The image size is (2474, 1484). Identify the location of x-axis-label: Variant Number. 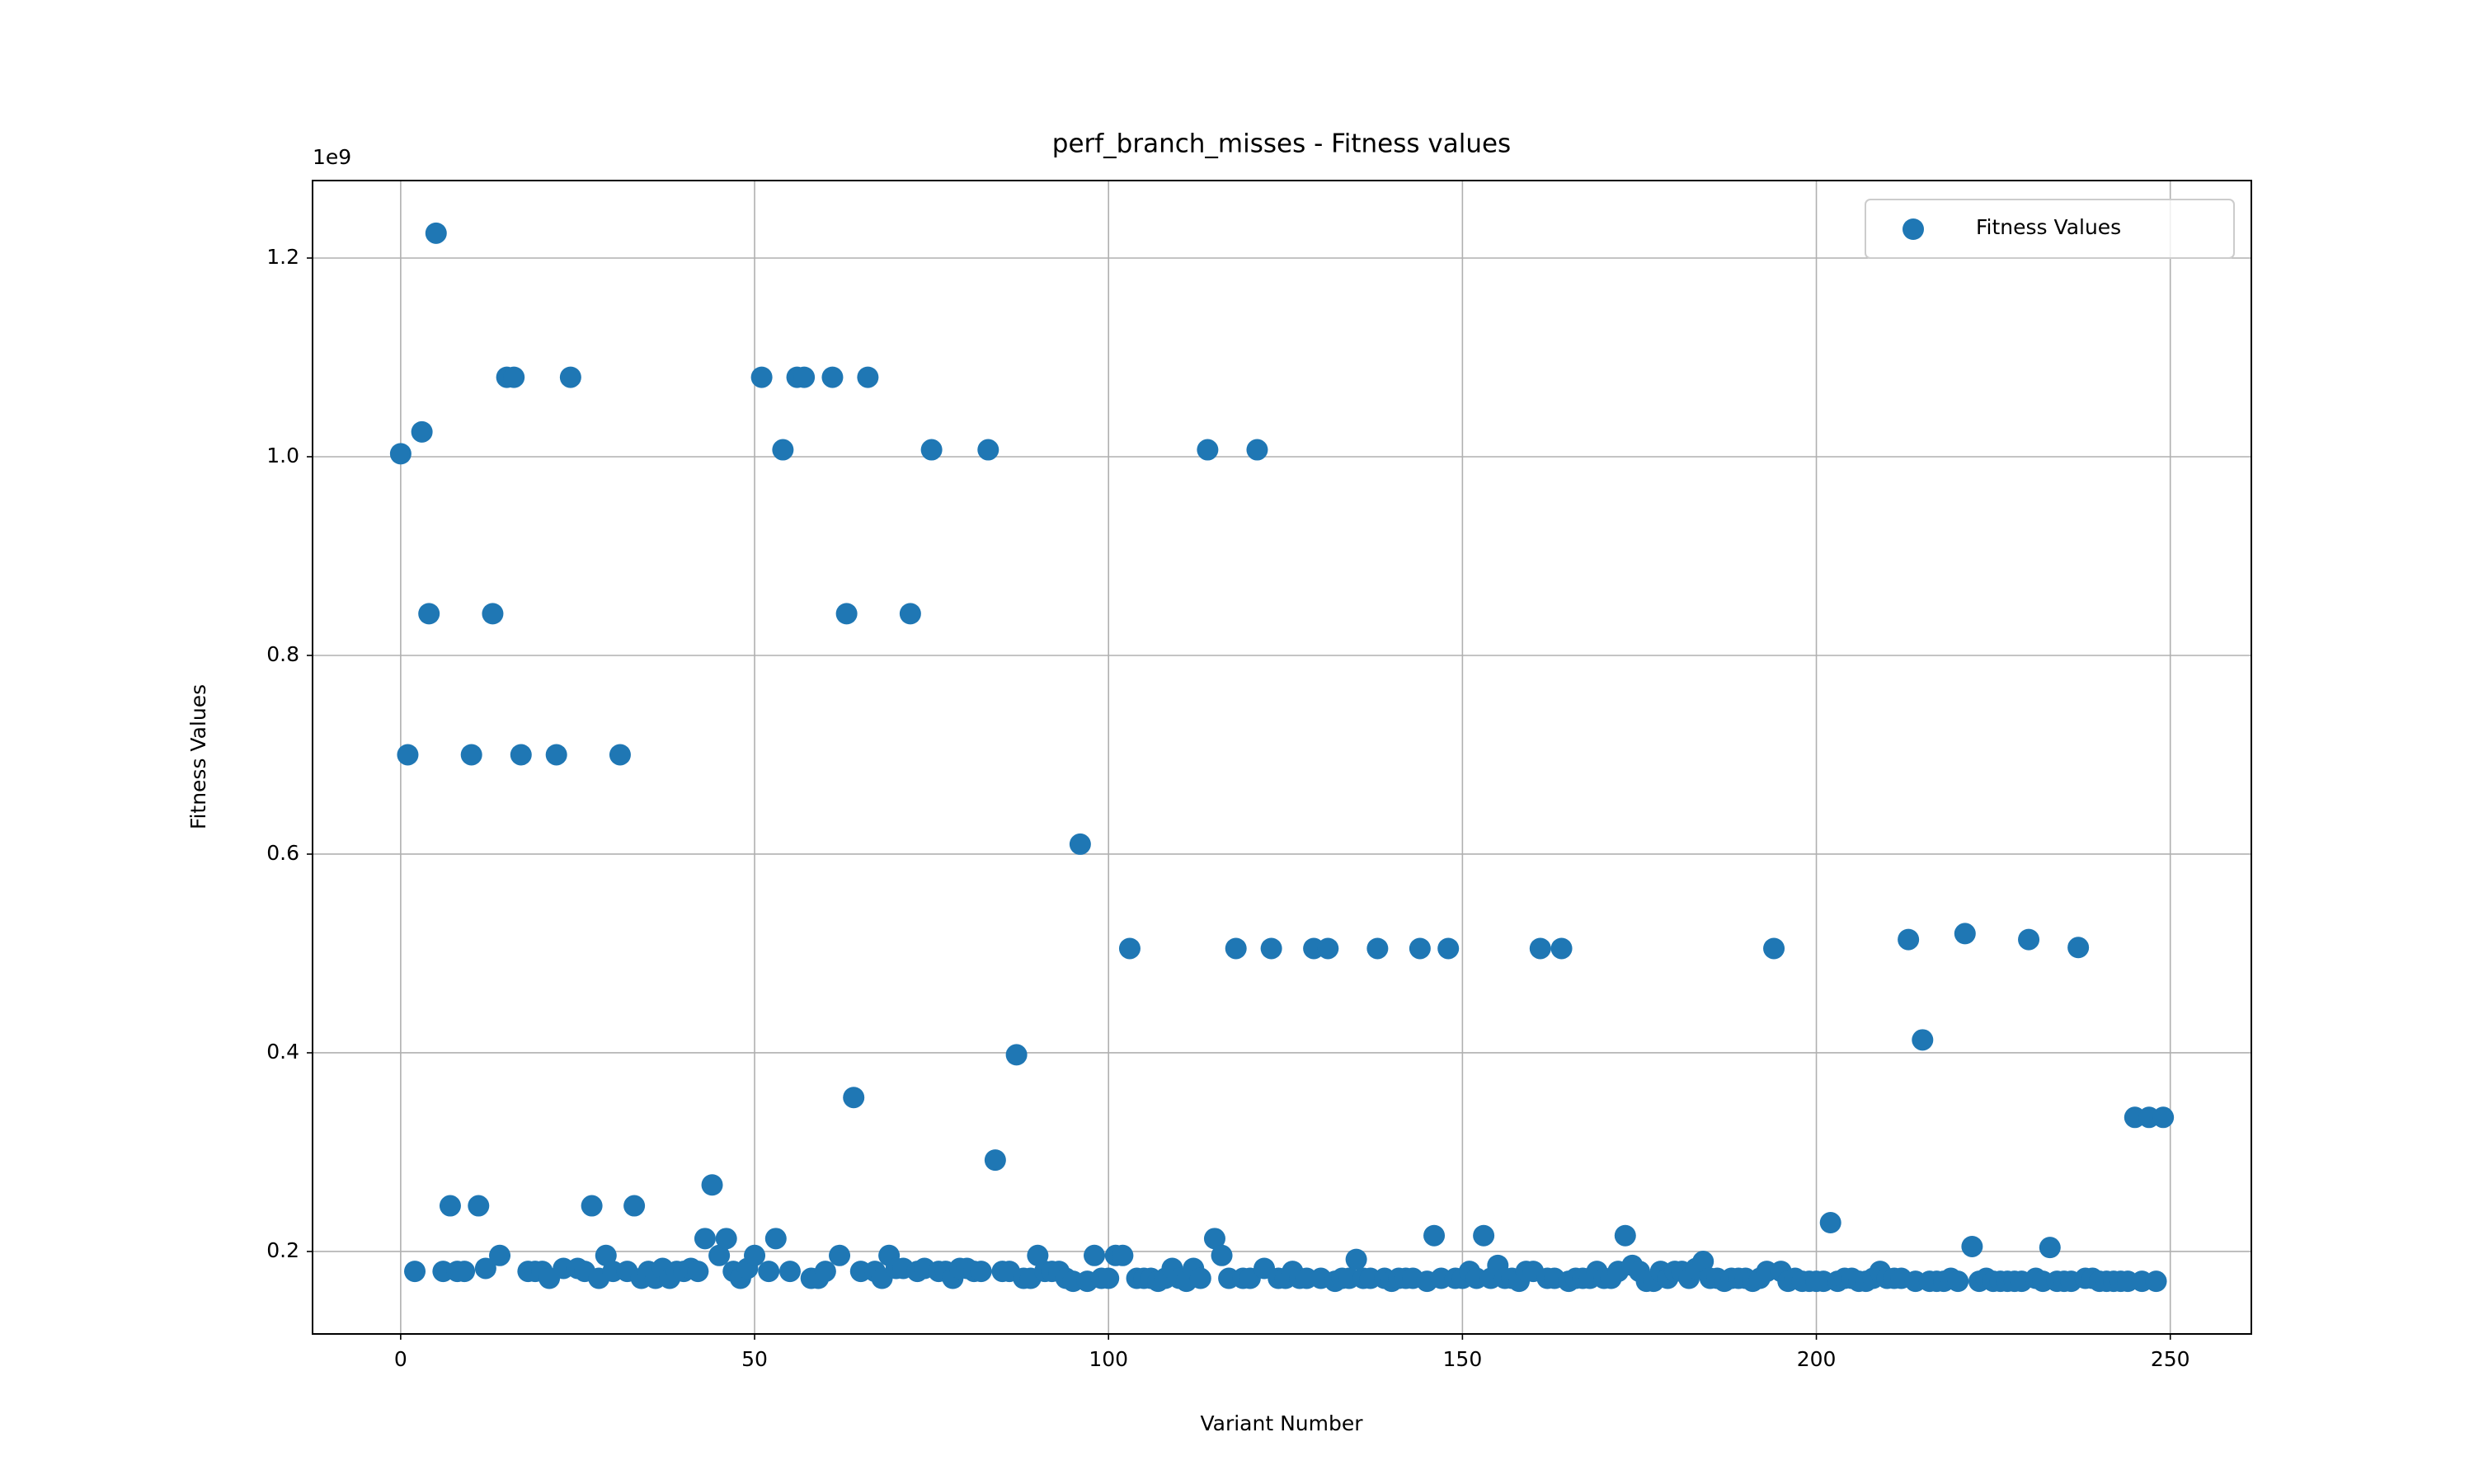
(1281, 1423).